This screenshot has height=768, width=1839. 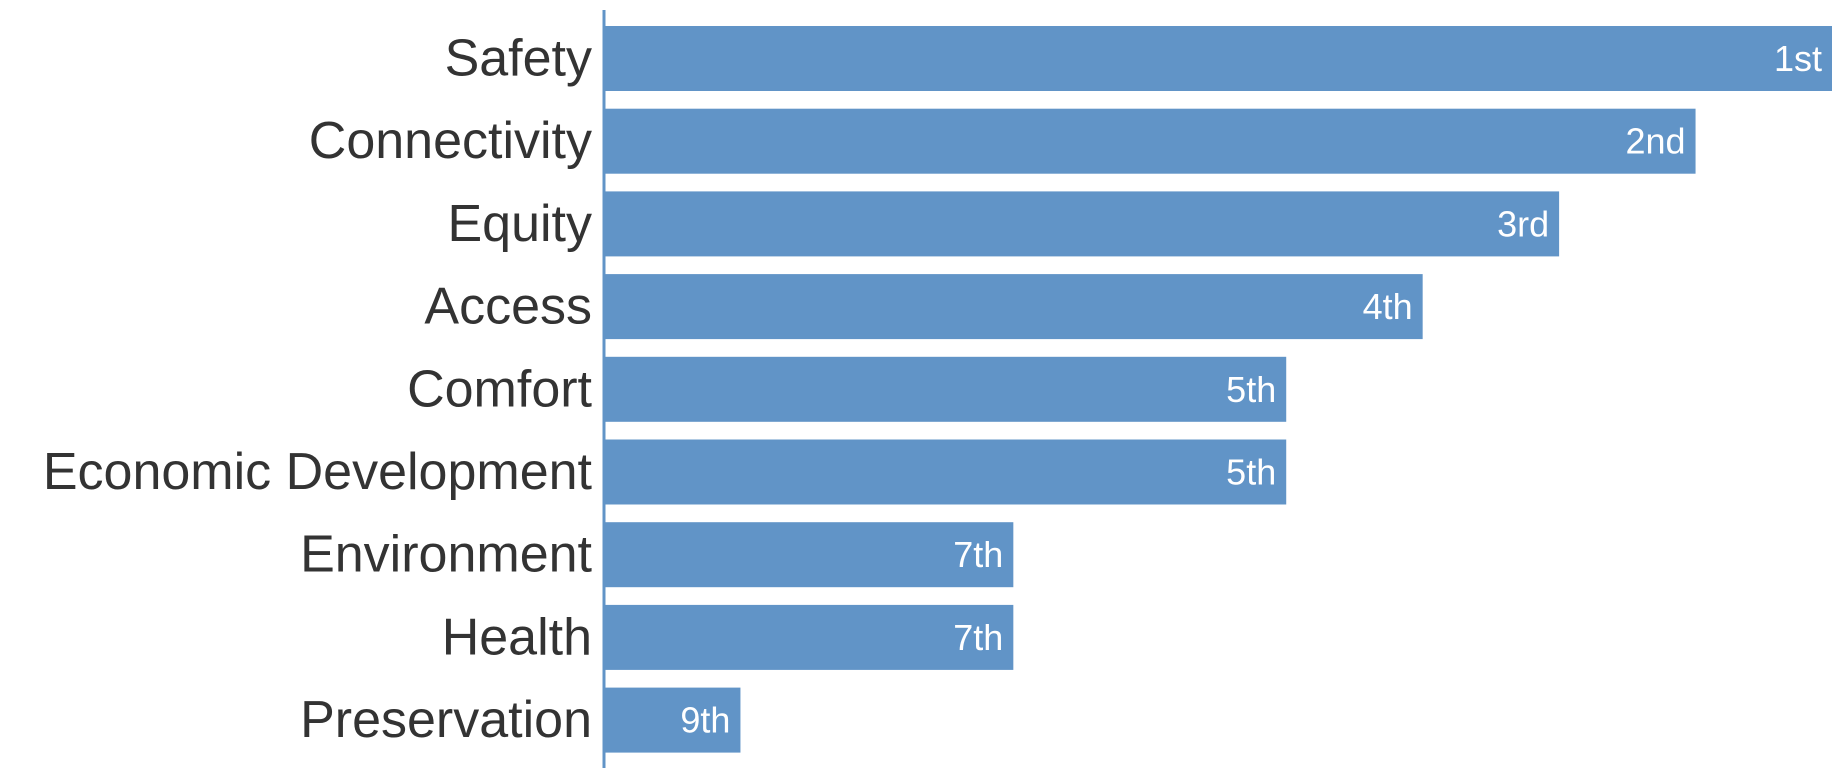 I want to click on bar-equity, so click(x=1082, y=224).